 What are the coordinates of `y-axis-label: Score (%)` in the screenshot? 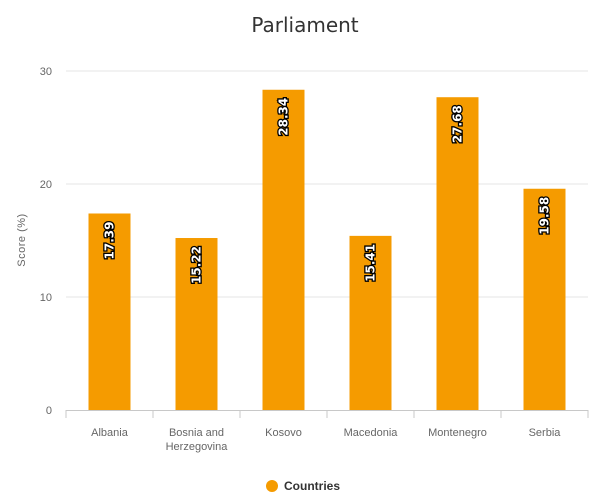 It's located at (22, 239).